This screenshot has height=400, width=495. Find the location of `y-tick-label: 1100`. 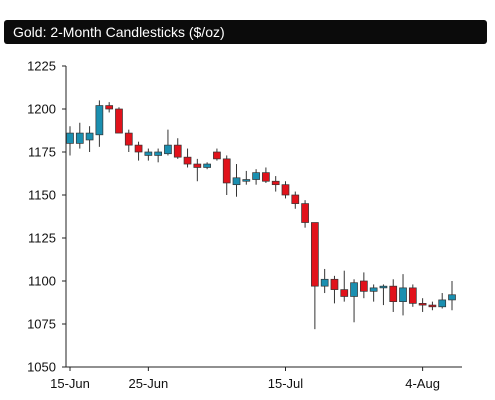

y-tick-label: 1100 is located at coordinates (42, 281).